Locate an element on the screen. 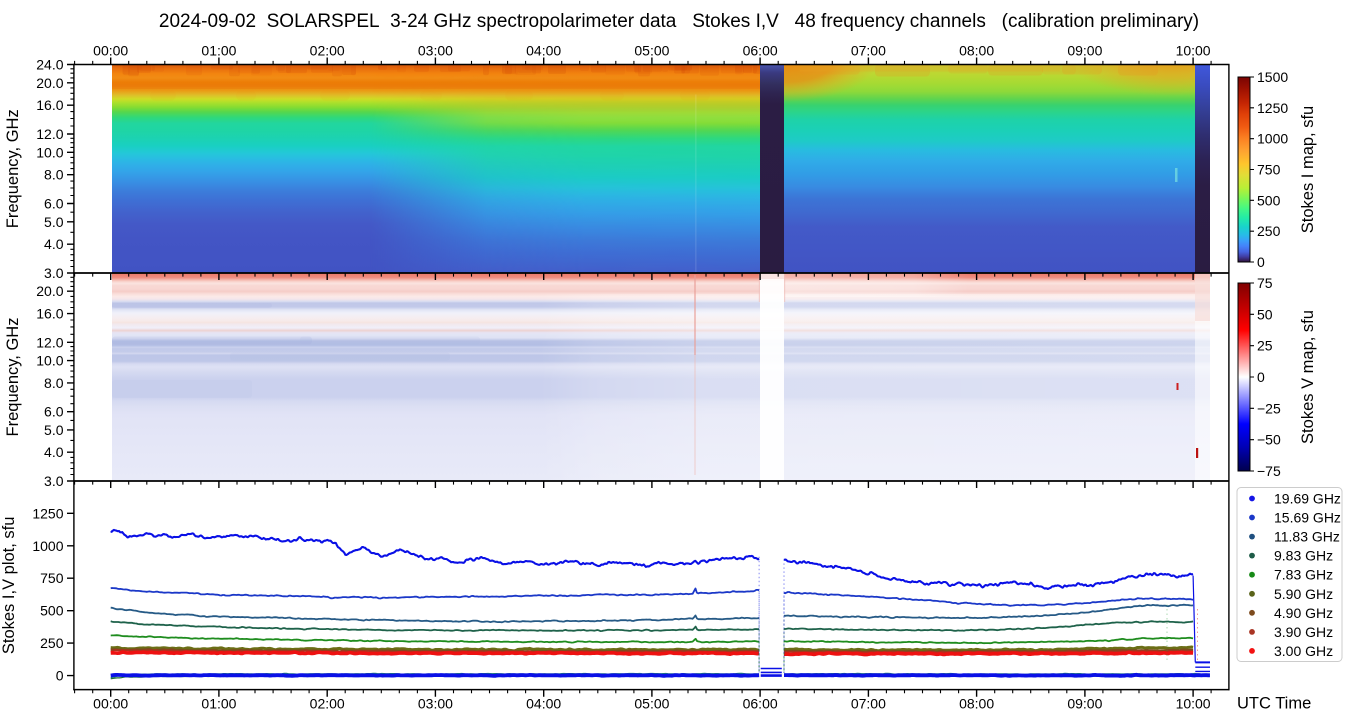  svg-text: −75 is located at coordinates (1269, 471).